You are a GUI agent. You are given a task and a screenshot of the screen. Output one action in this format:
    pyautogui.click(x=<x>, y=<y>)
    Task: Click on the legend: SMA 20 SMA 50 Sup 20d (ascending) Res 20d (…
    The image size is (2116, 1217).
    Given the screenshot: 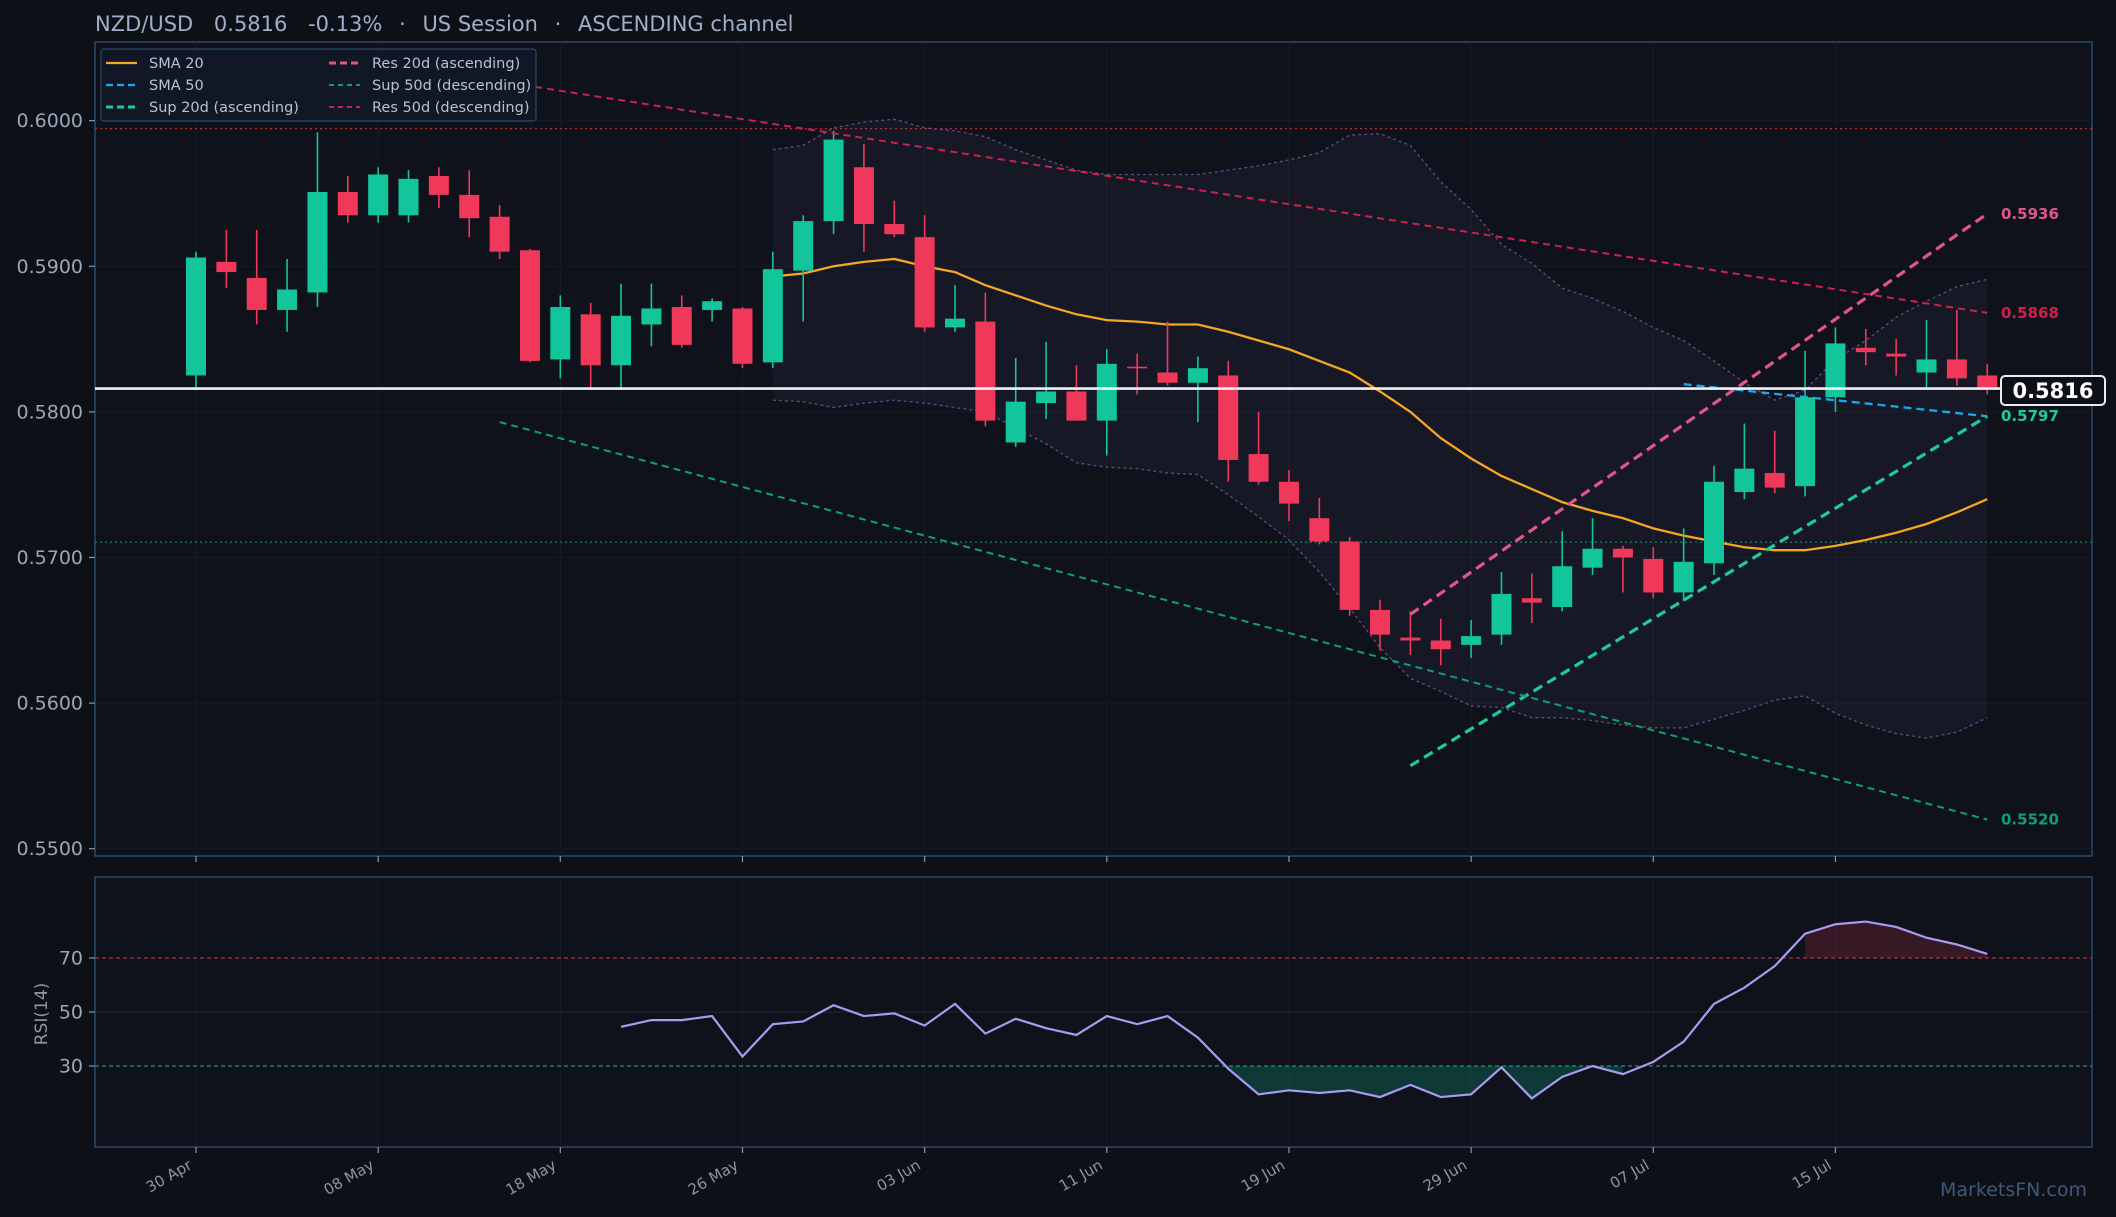 What is the action you would take?
    pyautogui.click(x=318, y=85)
    